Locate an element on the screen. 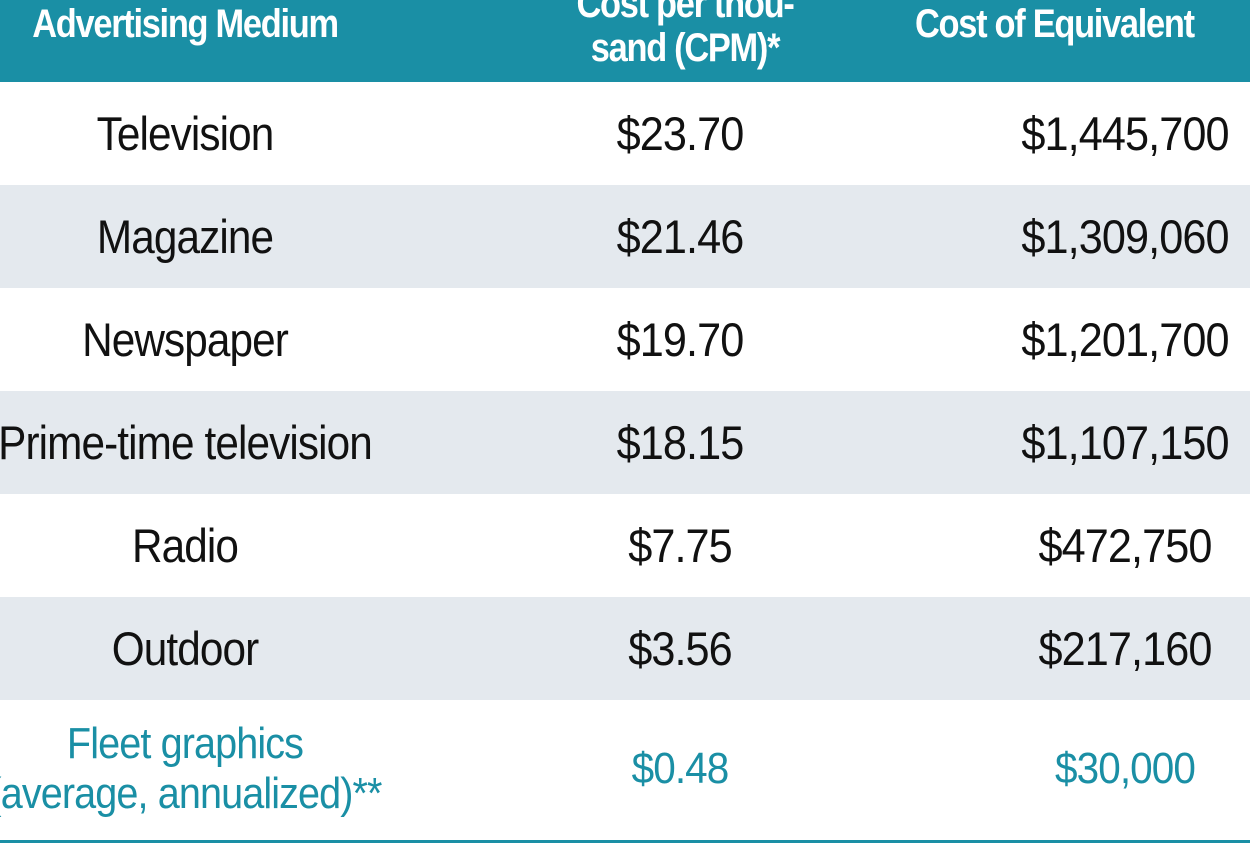  bottom-rule is located at coordinates (625, 841).